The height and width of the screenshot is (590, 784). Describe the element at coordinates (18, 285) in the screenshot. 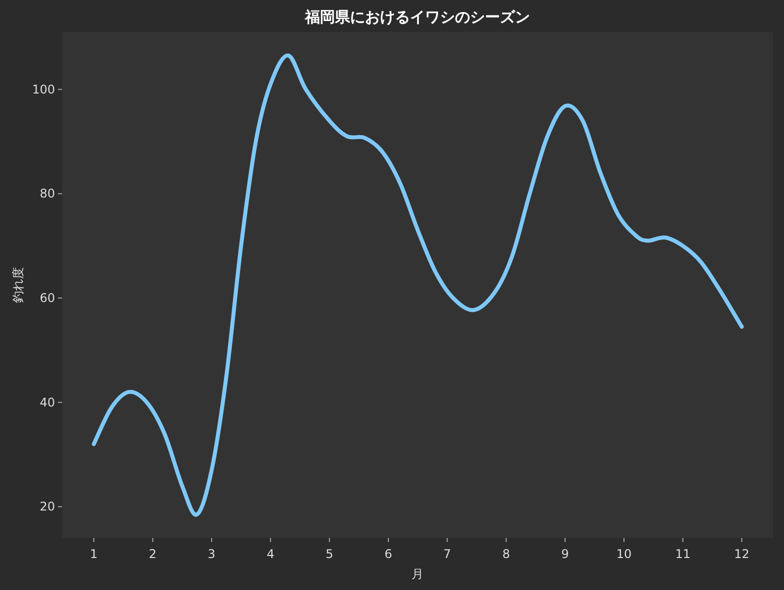

I see `y-axis-title: 釣れ度` at that location.